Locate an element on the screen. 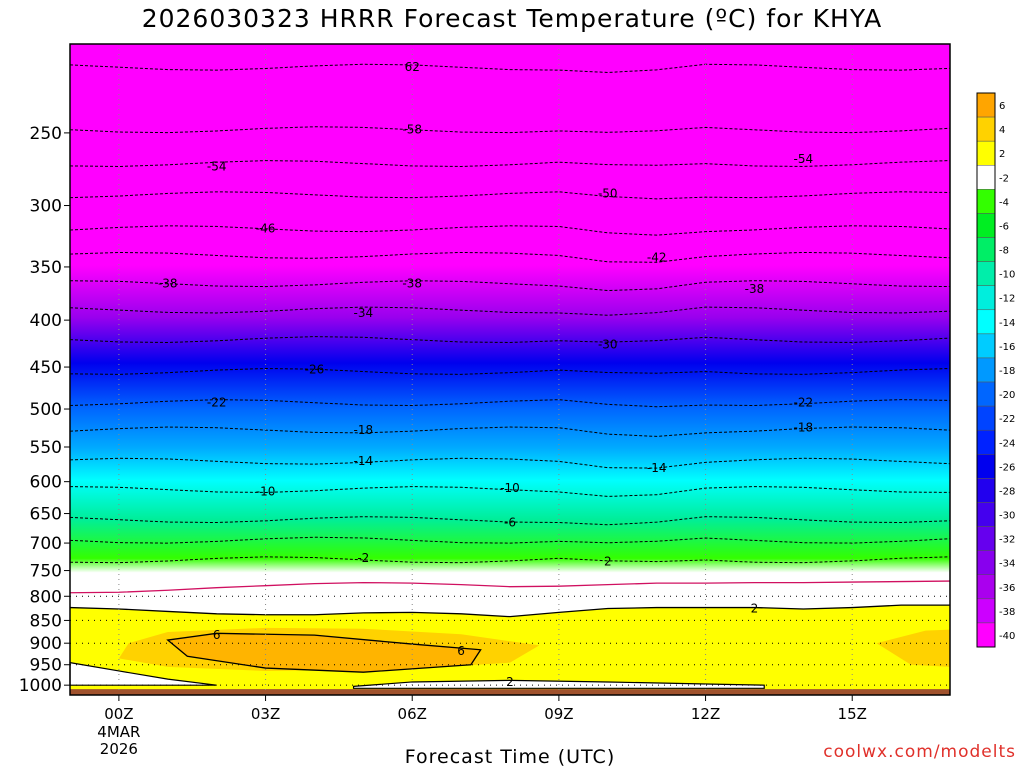 The image size is (1024, 768). y-tick-label: 700 is located at coordinates (46, 544).